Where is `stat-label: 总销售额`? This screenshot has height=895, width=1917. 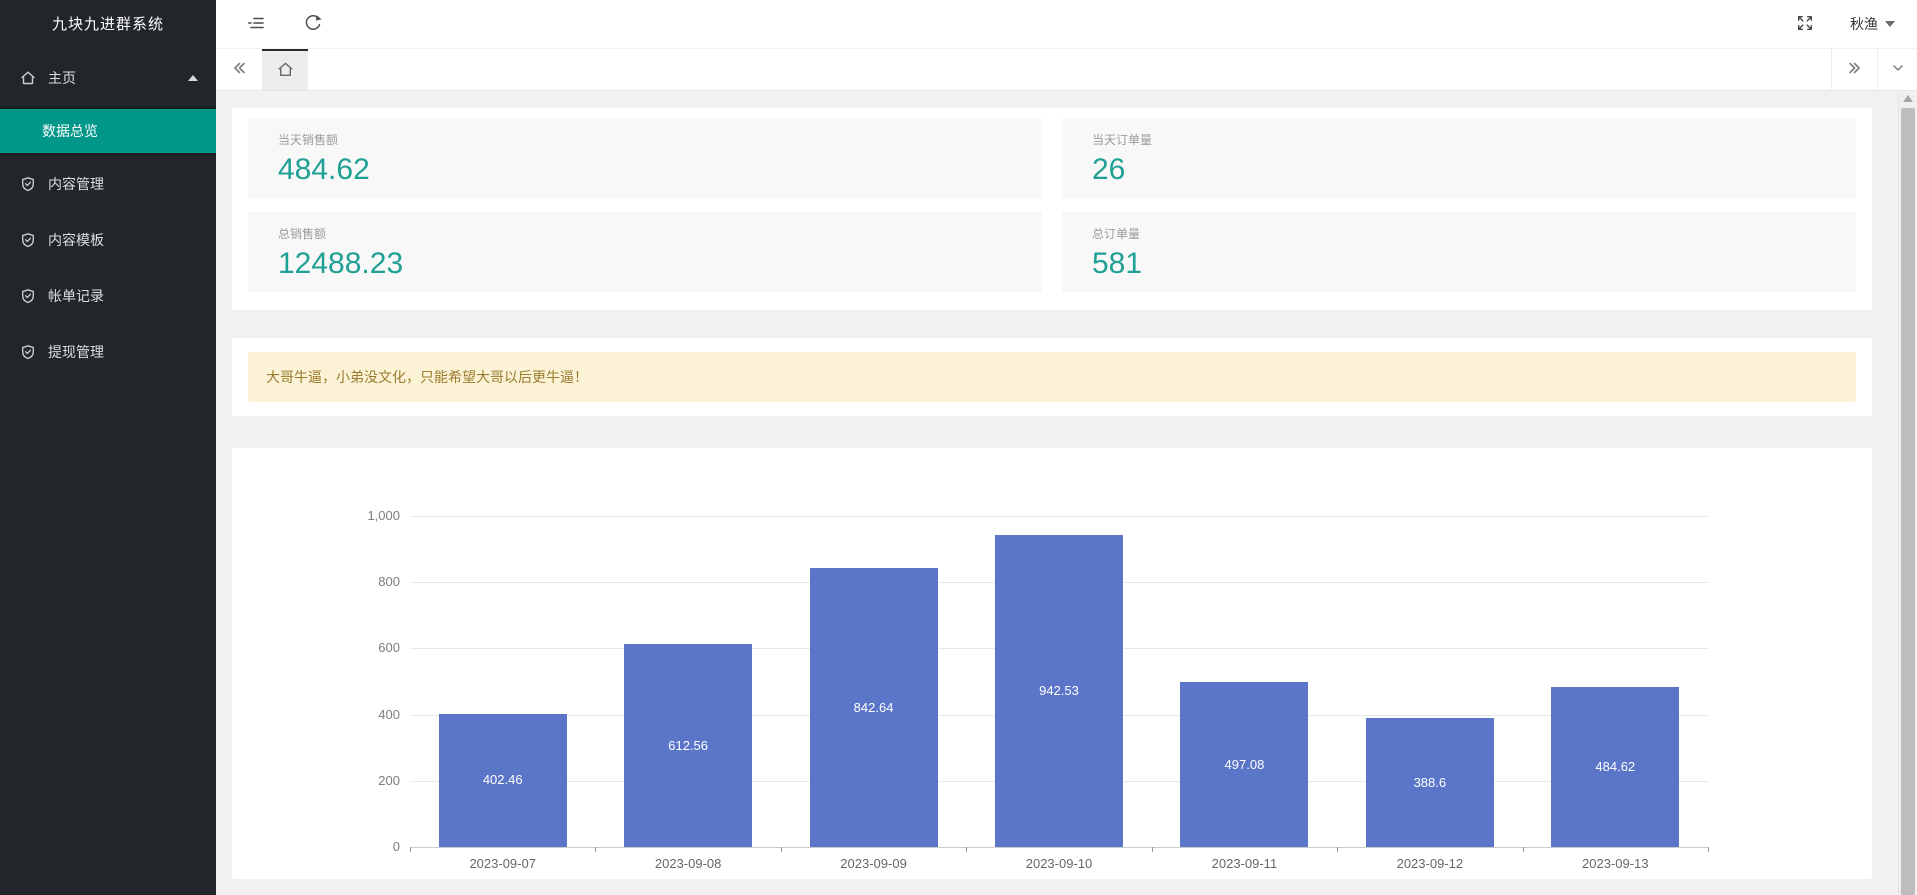
stat-label: 总销售额 is located at coordinates (302, 234).